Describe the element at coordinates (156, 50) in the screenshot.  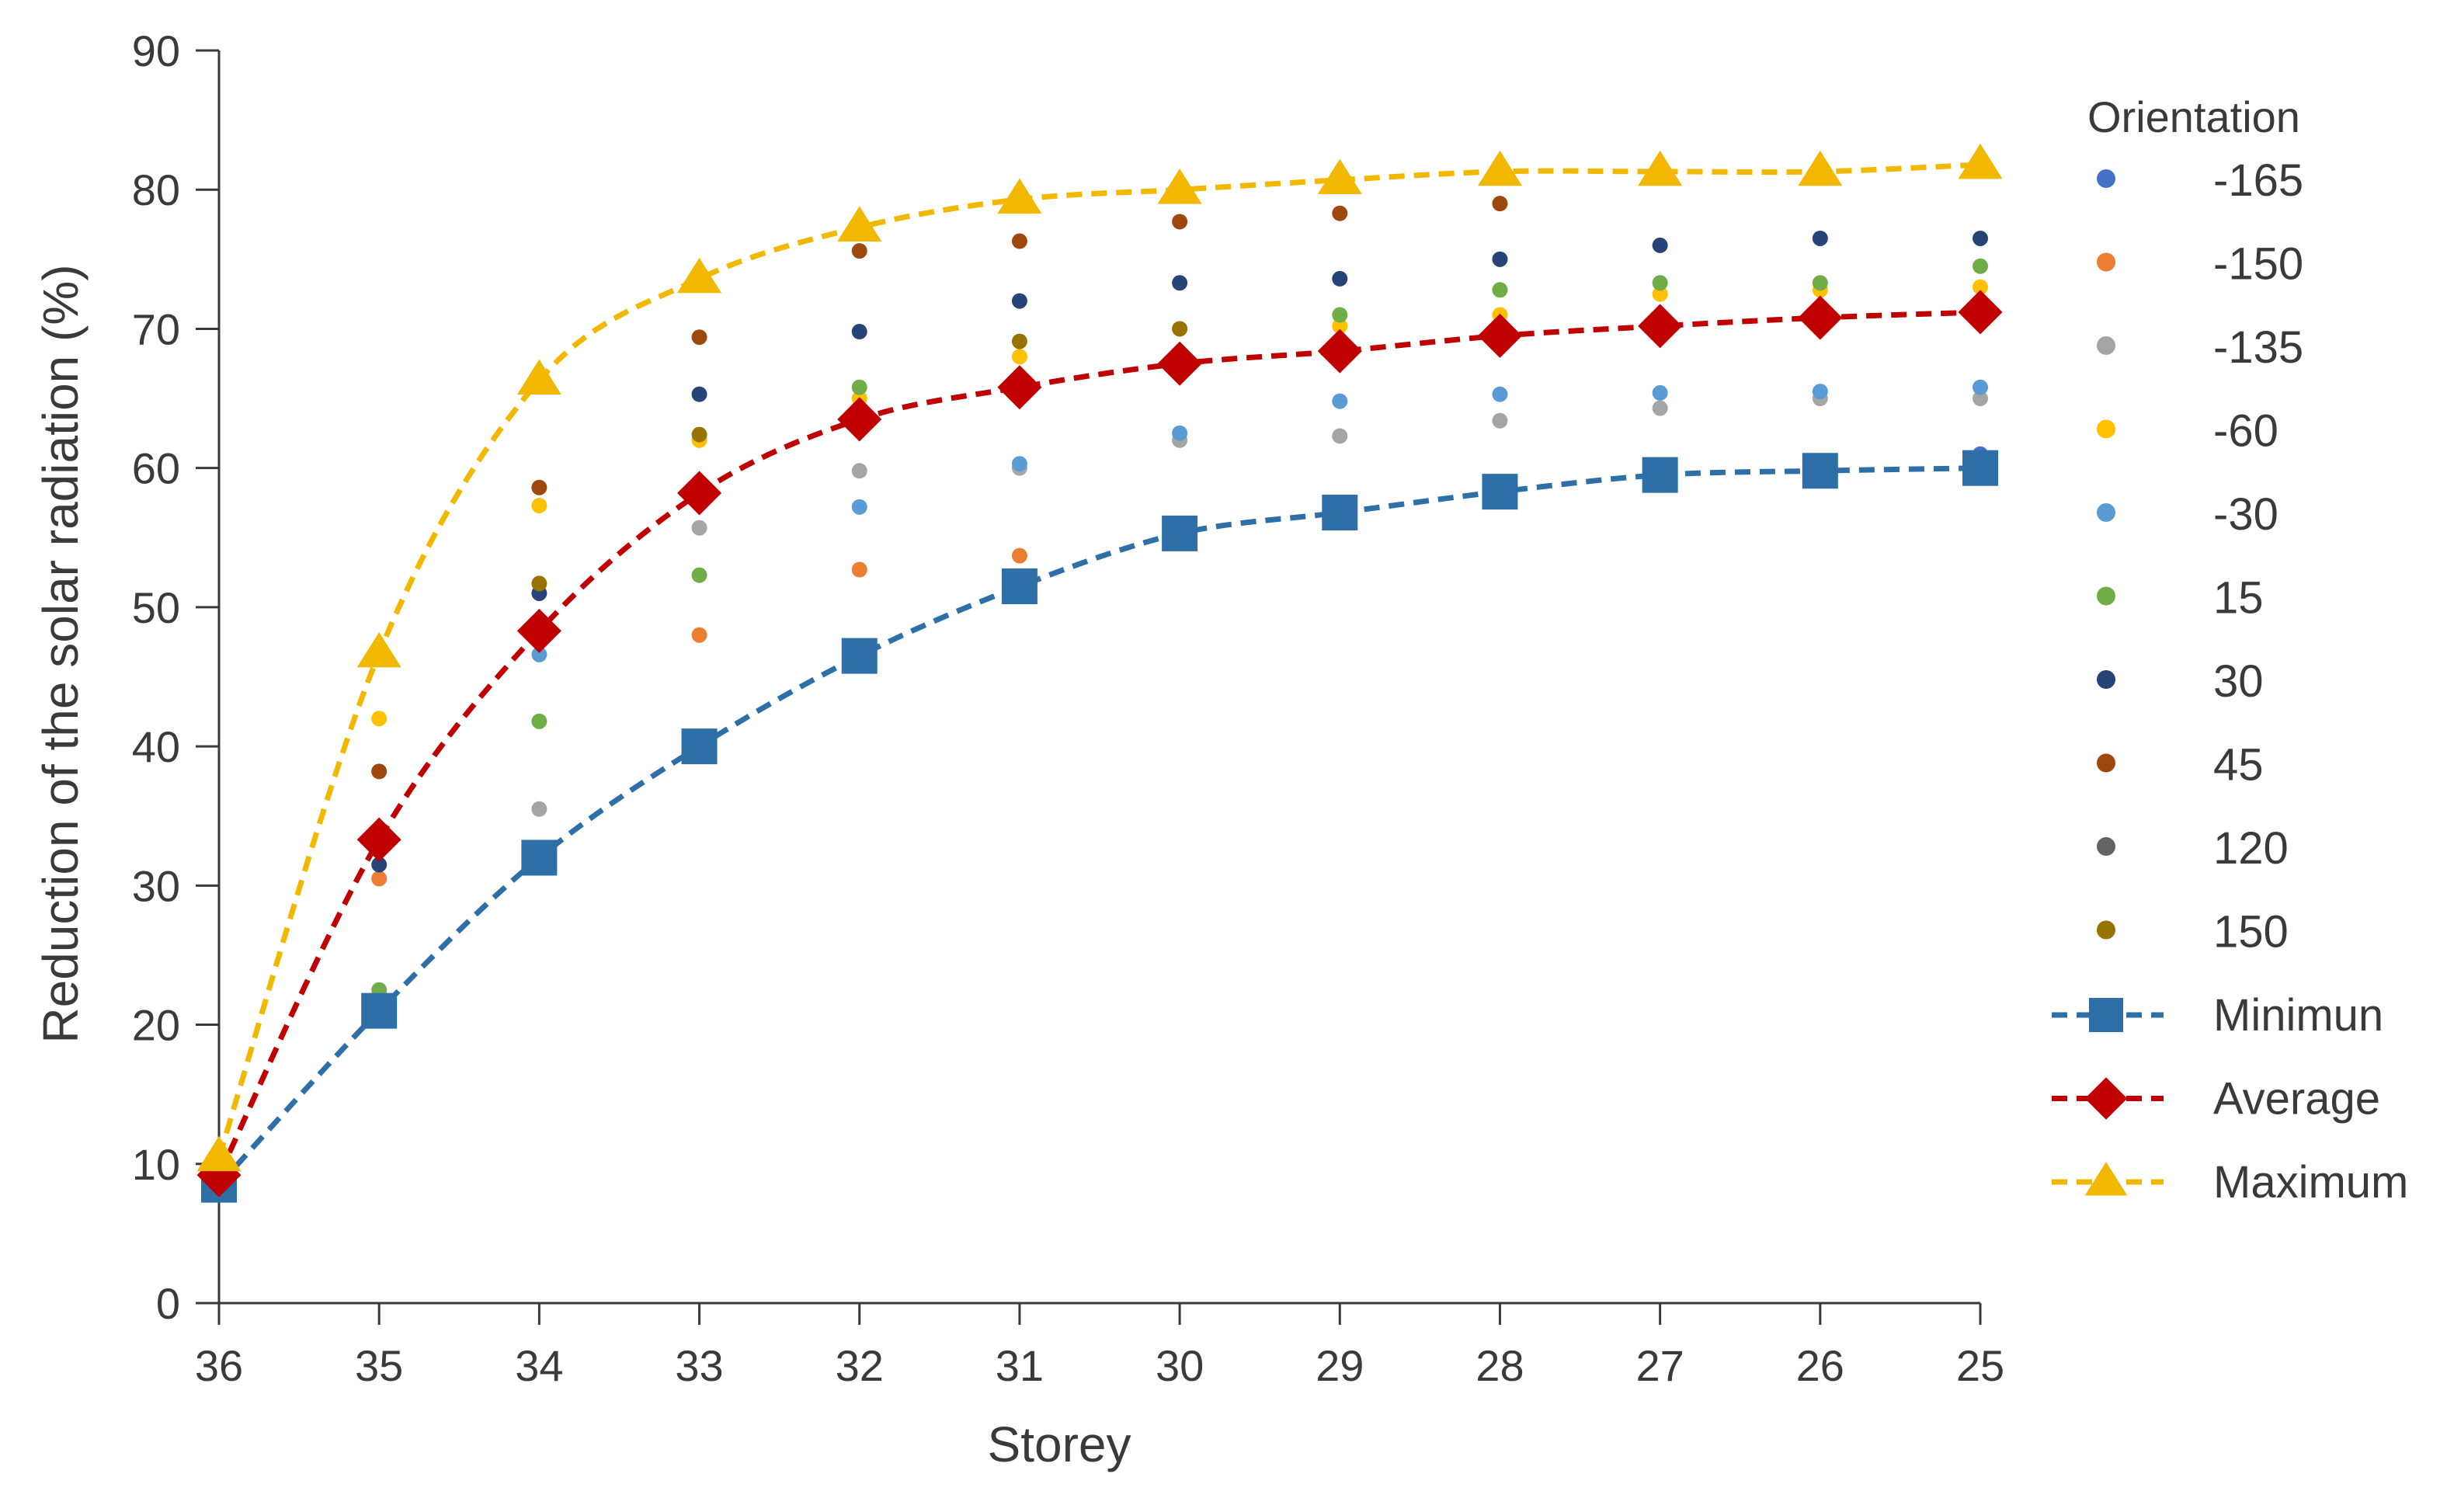
I see `y-tick-label: 90` at that location.